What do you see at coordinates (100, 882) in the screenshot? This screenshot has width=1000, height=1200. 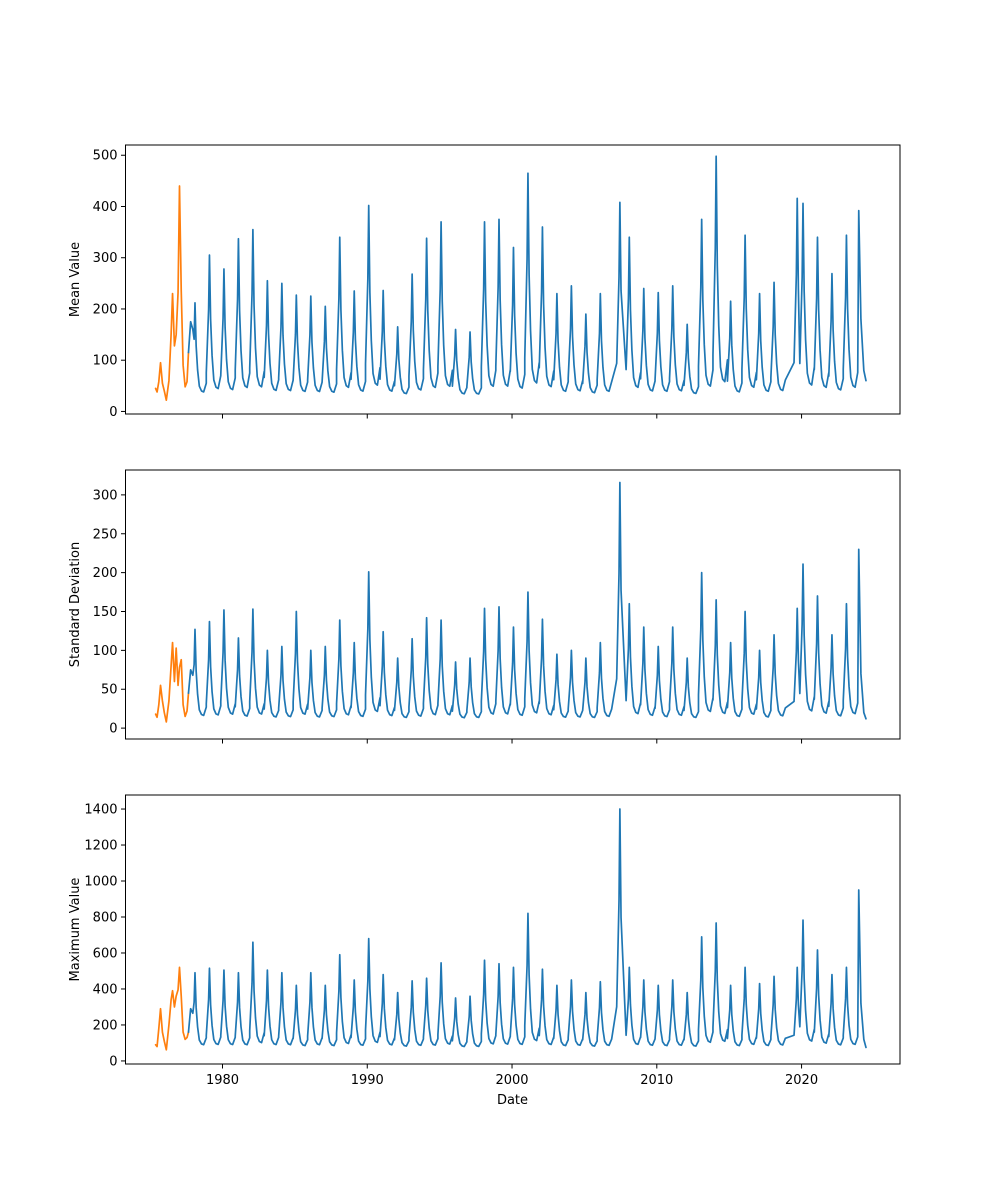 I see `y-tick-label: 1000` at bounding box center [100, 882].